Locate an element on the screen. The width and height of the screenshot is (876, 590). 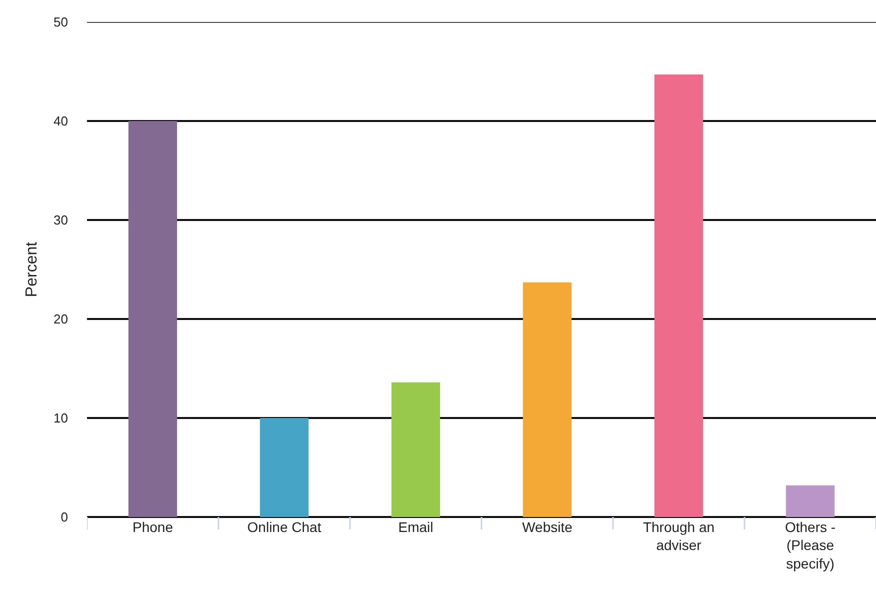
x-tick-label: Through an adviser is located at coordinates (678, 536).